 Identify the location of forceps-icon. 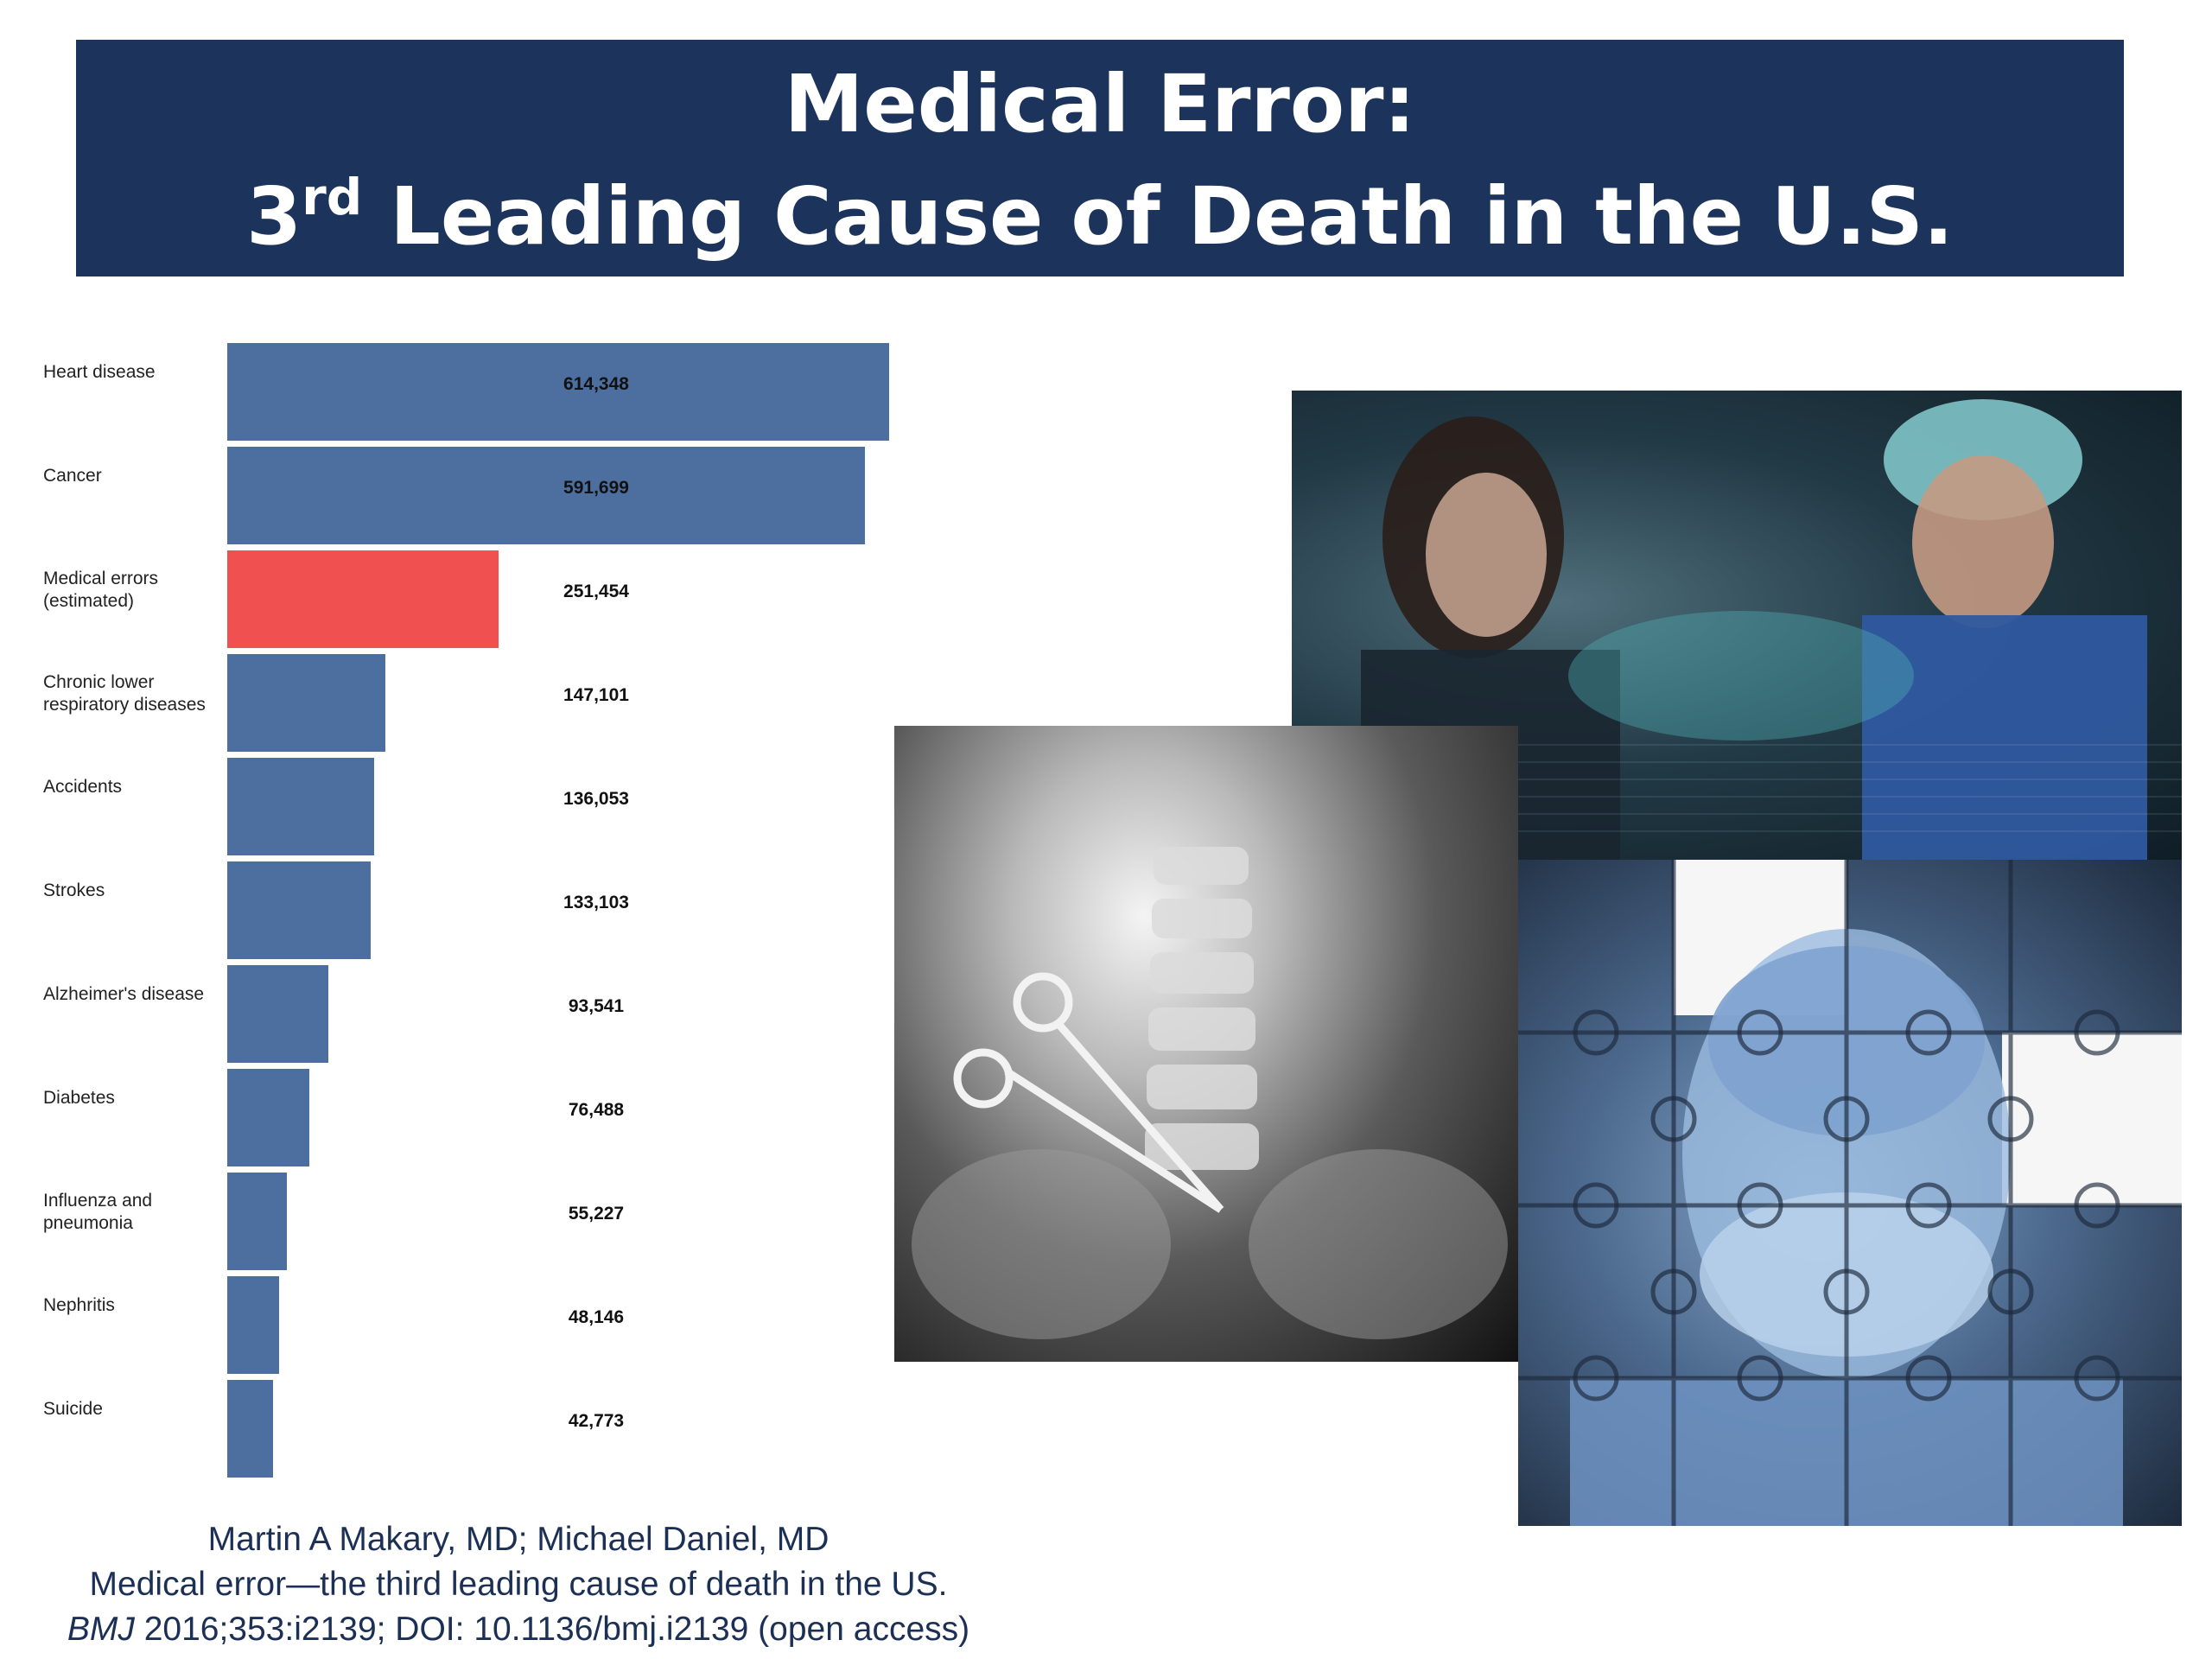
(1088, 1092).